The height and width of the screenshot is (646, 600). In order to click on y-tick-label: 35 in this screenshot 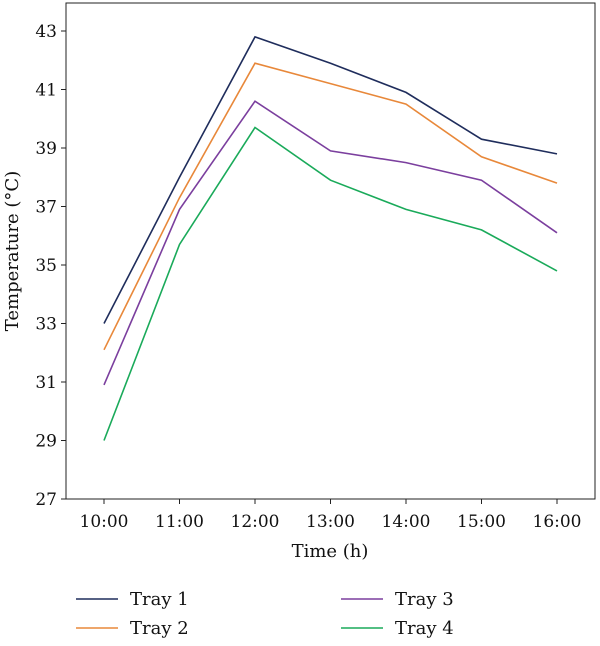, I will do `click(46, 266)`.